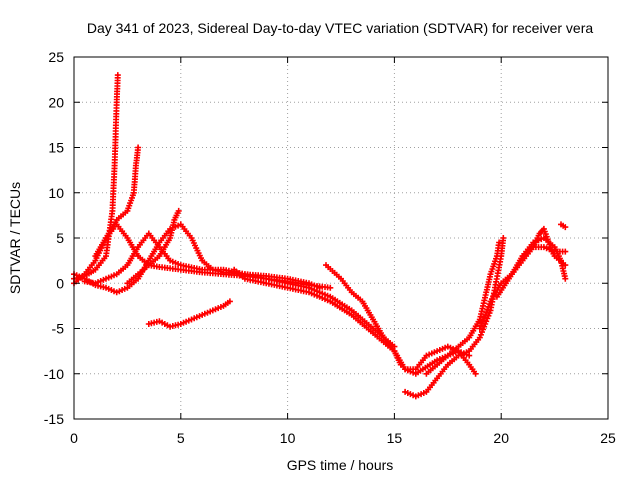 This screenshot has width=640, height=480. What do you see at coordinates (340, 465) in the screenshot?
I see `x-axis-label: GPS time / hours` at bounding box center [340, 465].